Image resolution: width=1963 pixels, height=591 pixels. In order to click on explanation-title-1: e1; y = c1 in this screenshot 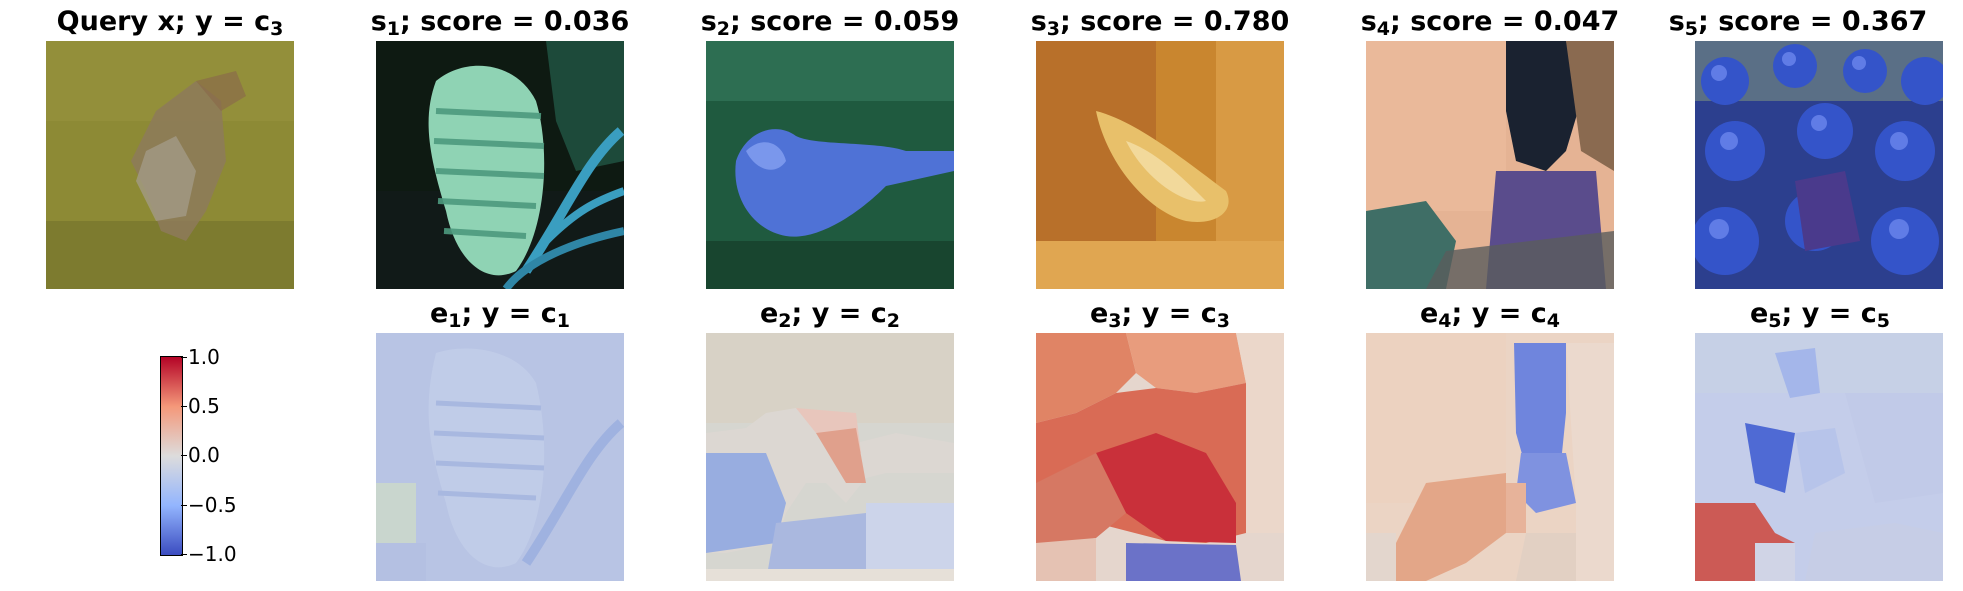, I will do `click(500, 314)`.